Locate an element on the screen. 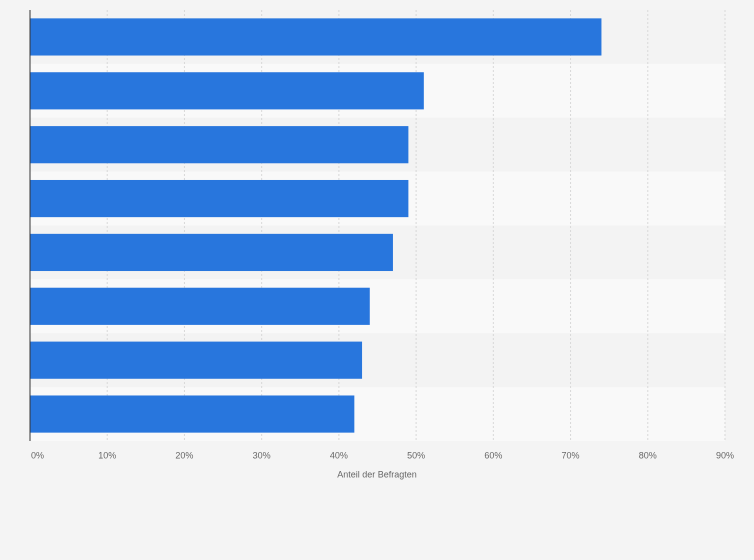 This screenshot has width=754, height=560. x-tick-label: 60% is located at coordinates (493, 455).